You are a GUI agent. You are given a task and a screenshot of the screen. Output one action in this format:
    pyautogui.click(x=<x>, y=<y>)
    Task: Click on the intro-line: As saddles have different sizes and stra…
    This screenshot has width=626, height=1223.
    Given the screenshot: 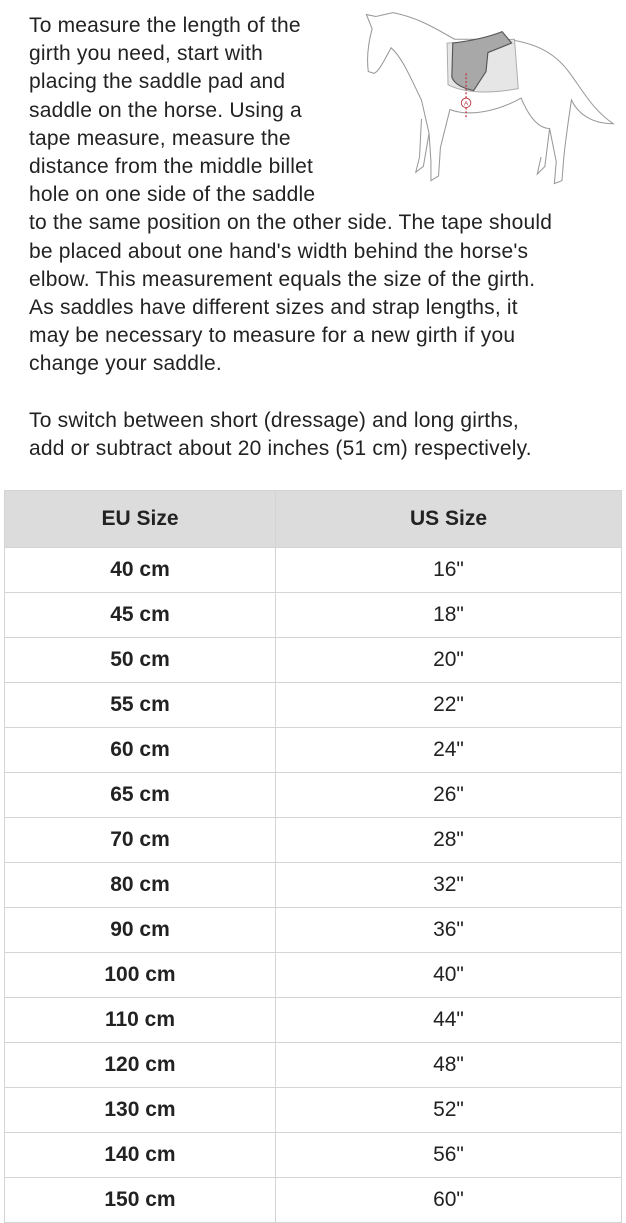 What is the action you would take?
    pyautogui.click(x=273, y=308)
    